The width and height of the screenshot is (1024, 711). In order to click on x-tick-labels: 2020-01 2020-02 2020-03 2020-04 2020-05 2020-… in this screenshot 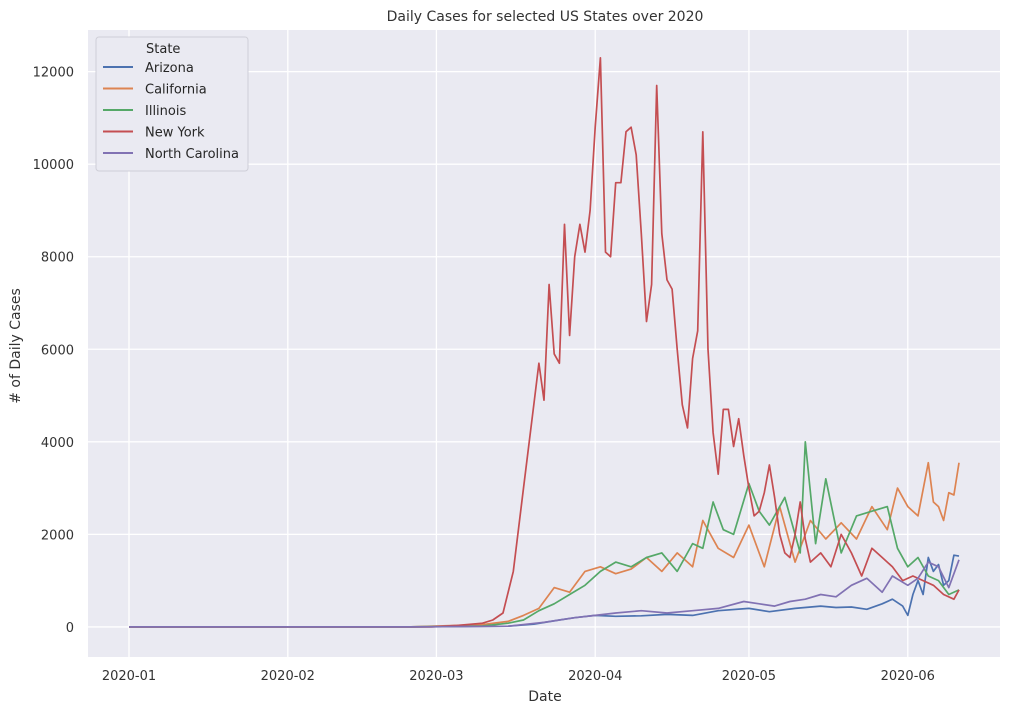, I will do `click(518, 676)`.